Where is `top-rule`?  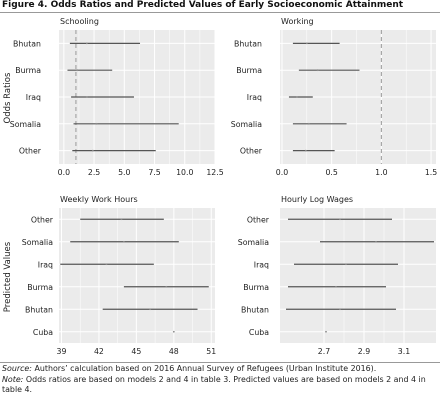 top-rule is located at coordinates (220, 12).